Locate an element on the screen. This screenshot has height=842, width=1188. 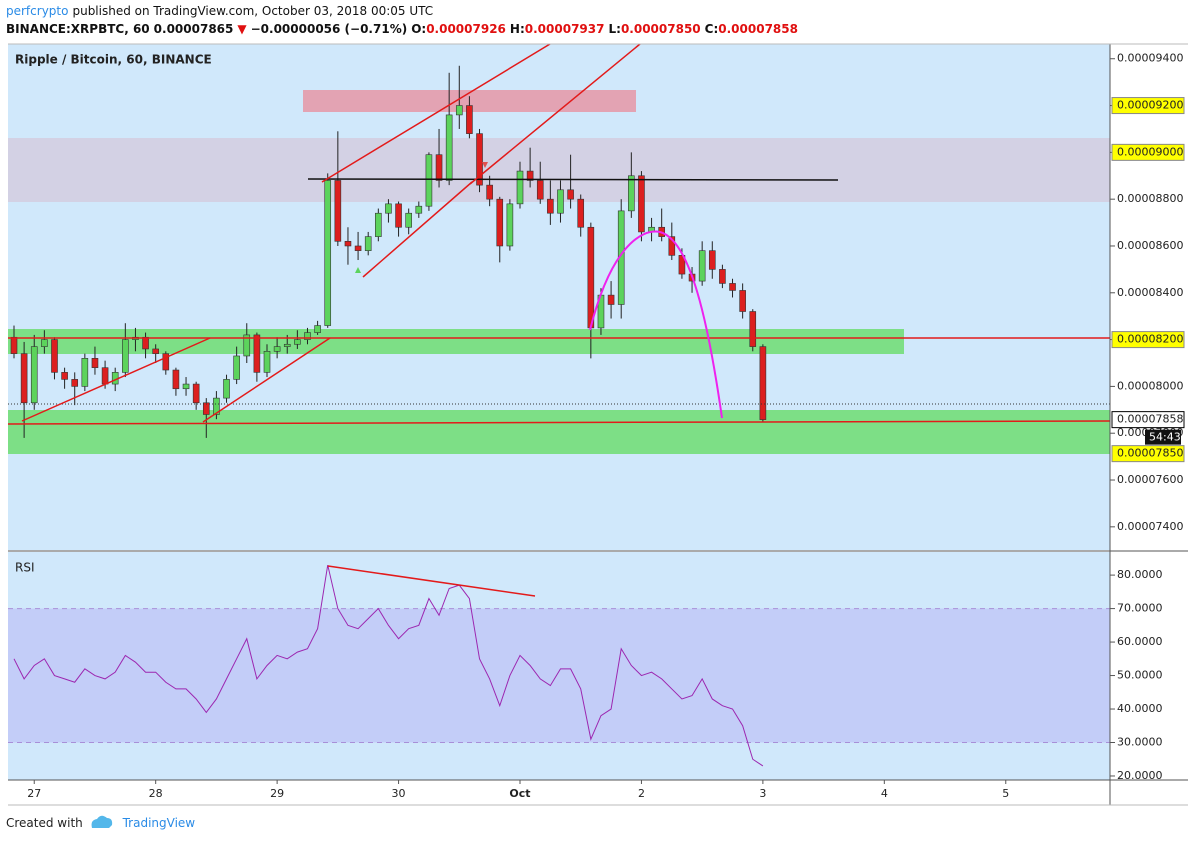
y-tick-label: 70.0000 is located at coordinates (1140, 608).